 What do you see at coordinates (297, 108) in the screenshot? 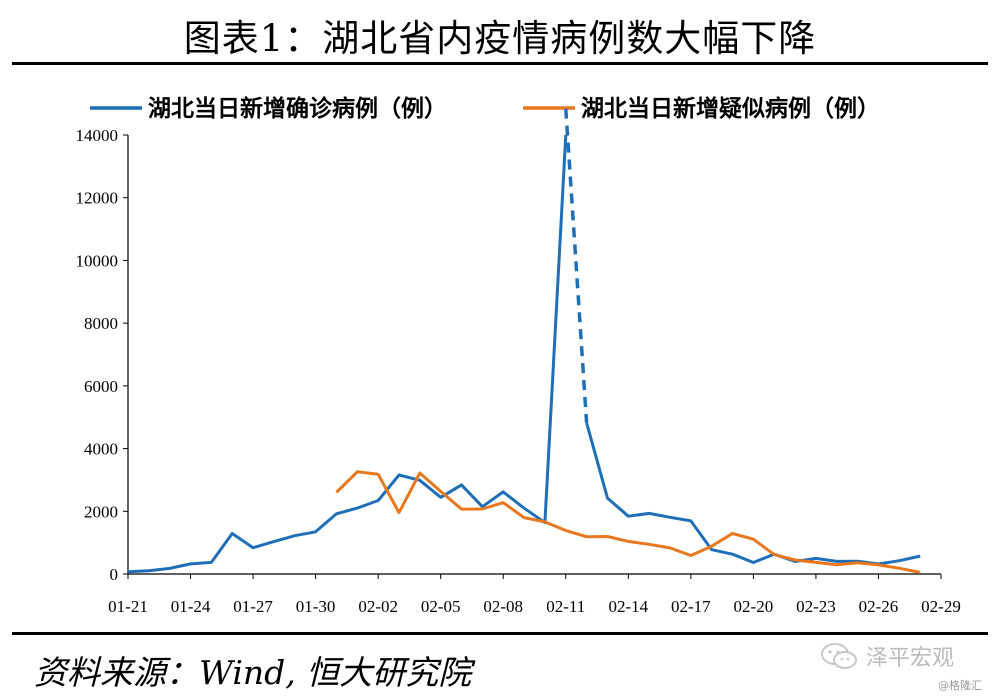
I see `legend-label: 湖北当日新增确诊病例（例）` at bounding box center [297, 108].